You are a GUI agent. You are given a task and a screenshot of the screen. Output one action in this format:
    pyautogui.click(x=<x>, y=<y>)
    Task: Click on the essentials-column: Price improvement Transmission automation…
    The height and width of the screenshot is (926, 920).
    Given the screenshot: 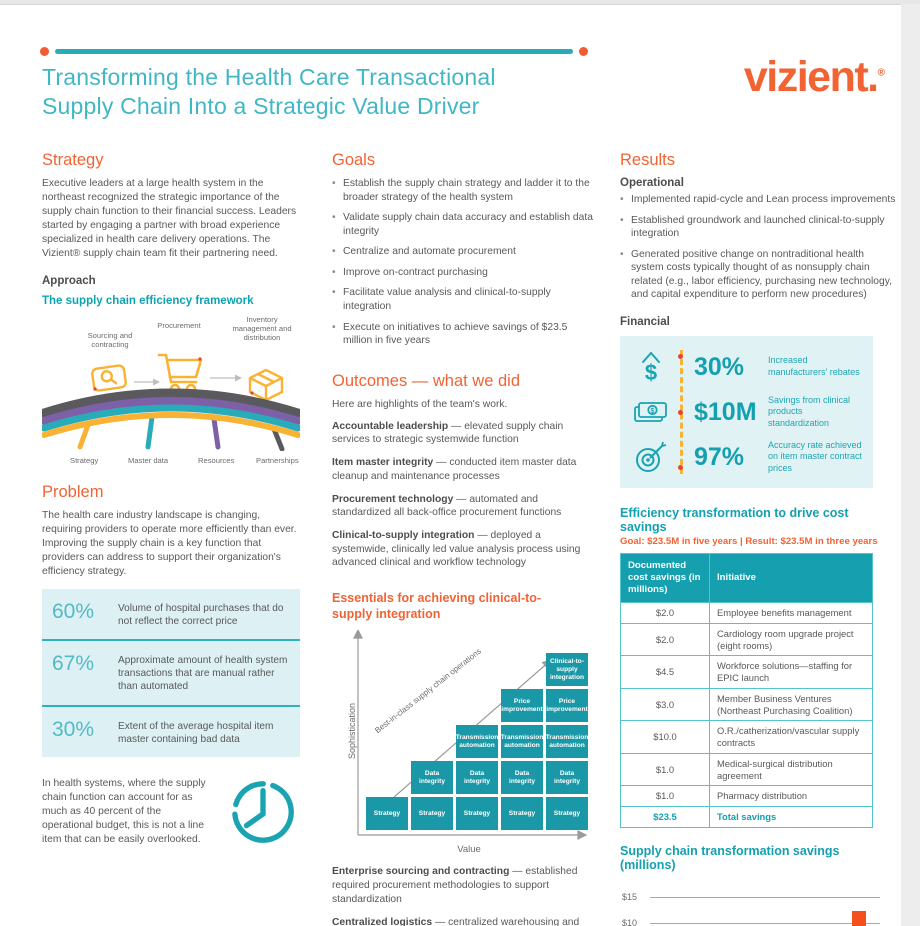 What is the action you would take?
    pyautogui.click(x=522, y=760)
    